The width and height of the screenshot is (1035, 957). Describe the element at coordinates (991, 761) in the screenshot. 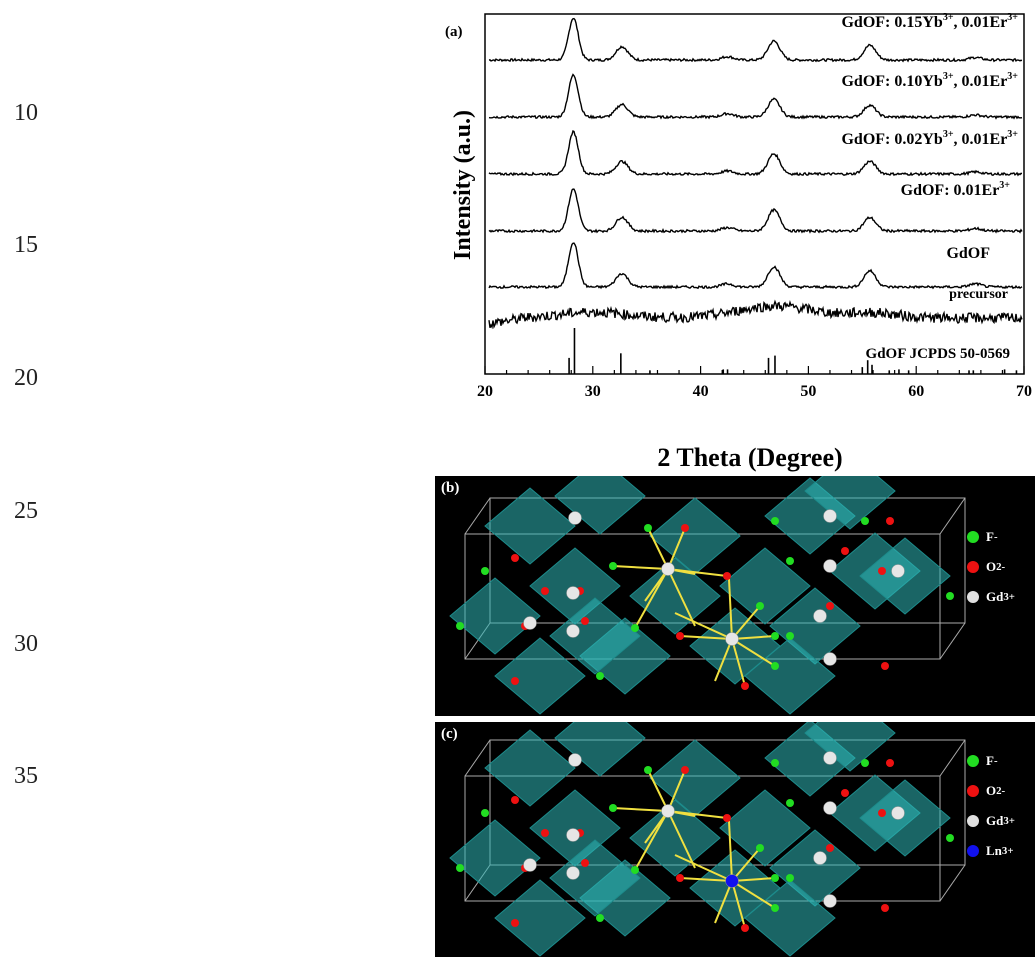

I see `legend-item-fluoride: F-` at that location.